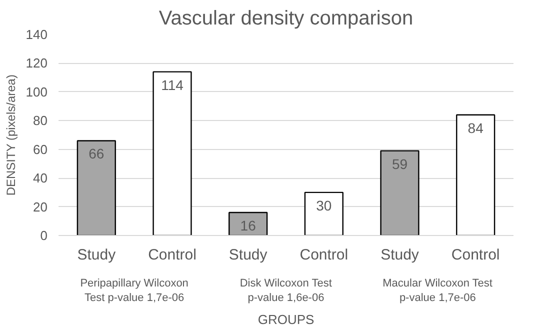 Image resolution: width=553 pixels, height=329 pixels. What do you see at coordinates (40, 178) in the screenshot?
I see `y-tick-label: 40` at bounding box center [40, 178].